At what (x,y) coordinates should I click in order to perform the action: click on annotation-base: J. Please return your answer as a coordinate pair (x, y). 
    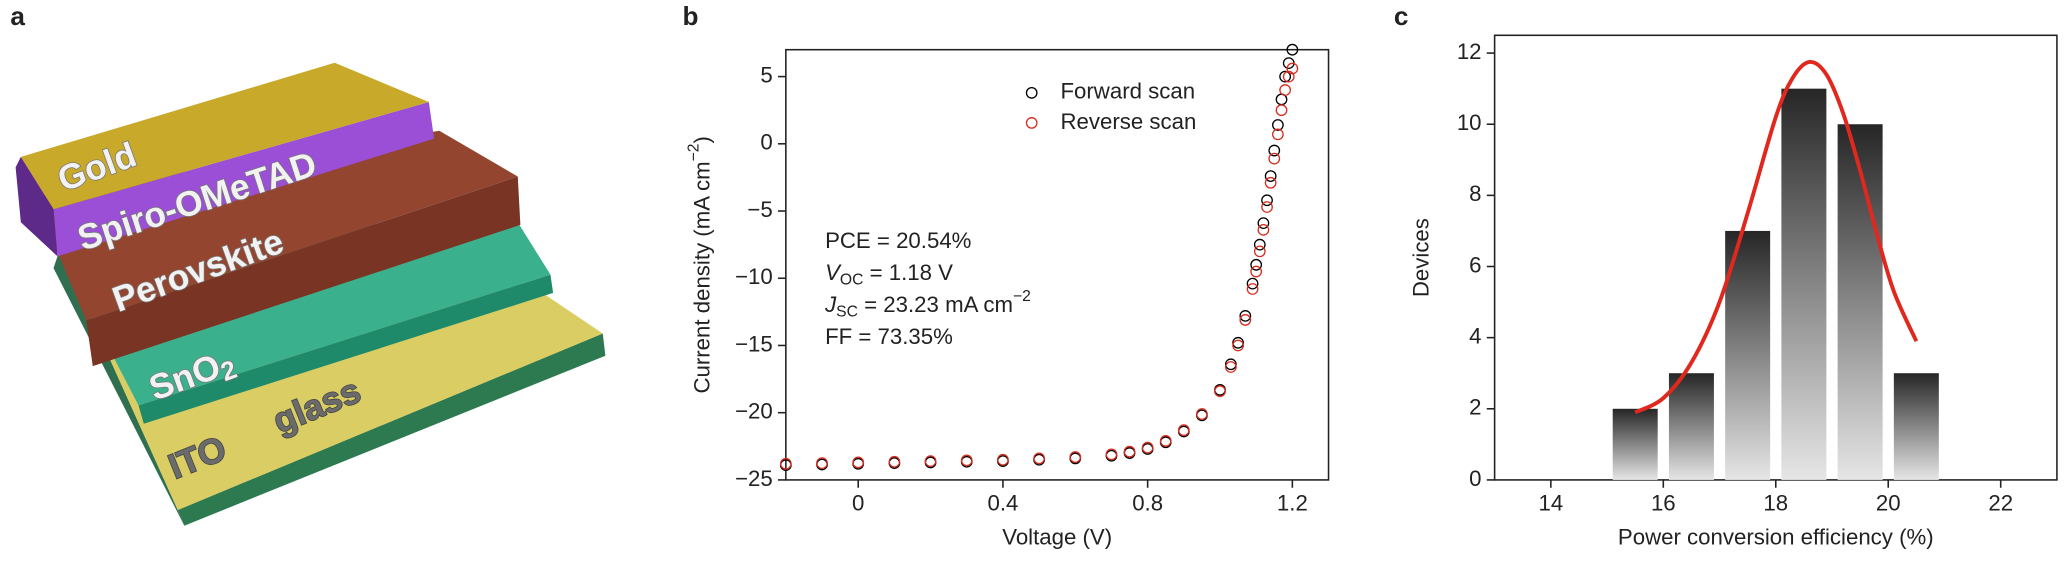
    Looking at the image, I should click on (830, 304).